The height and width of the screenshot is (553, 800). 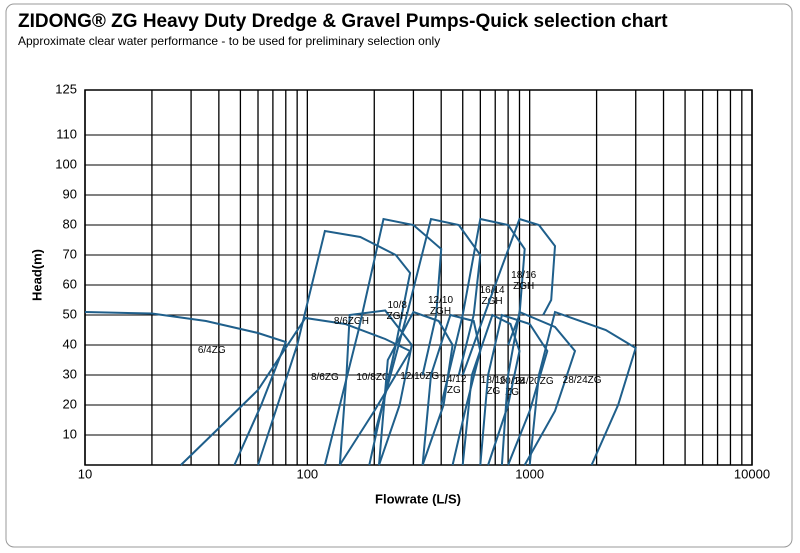 I want to click on curve-label-box: 12/10ZG, so click(x=420, y=376).